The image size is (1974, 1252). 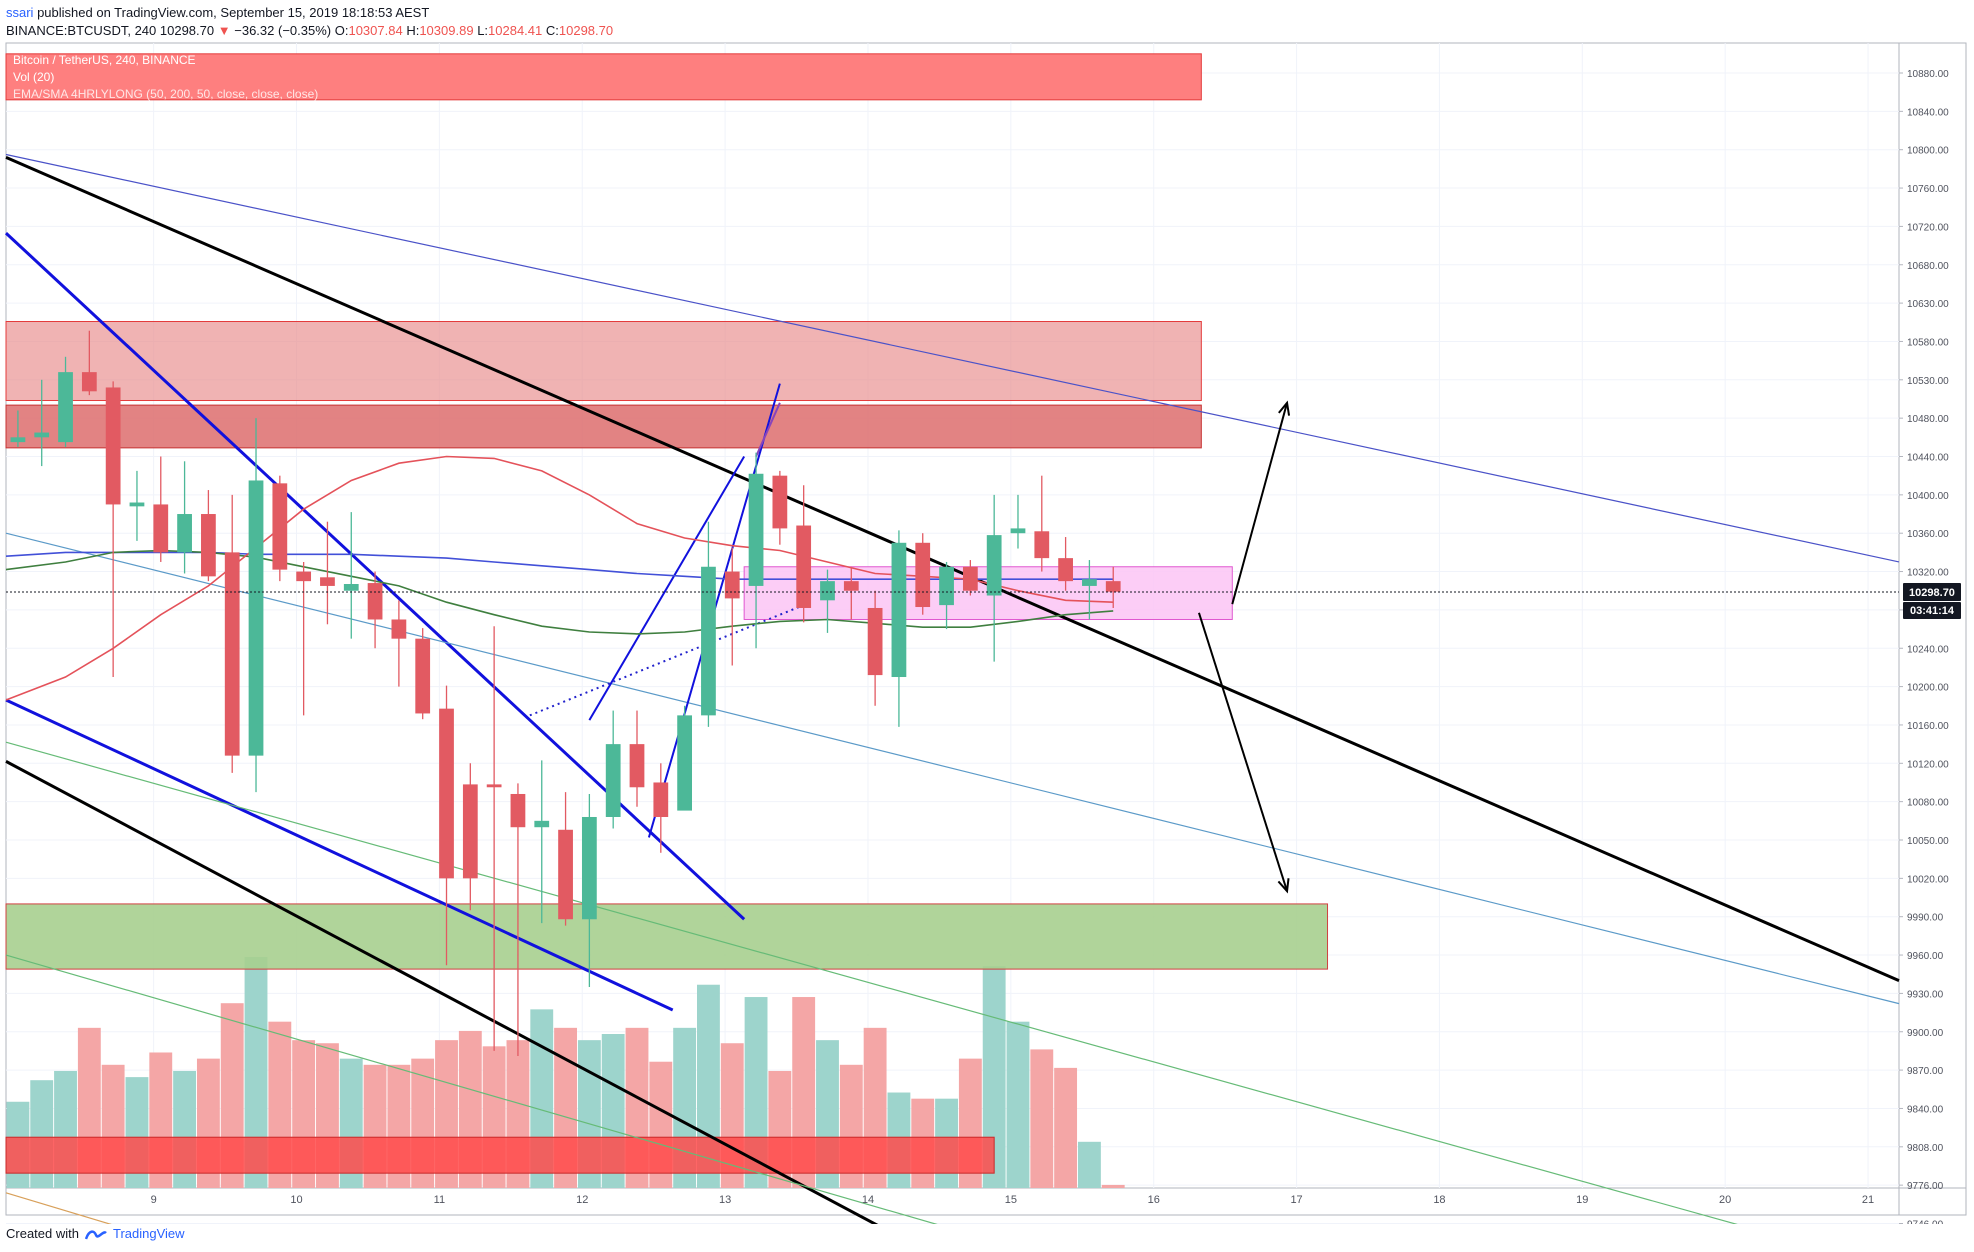 What do you see at coordinates (1154, 1200) in the screenshot?
I see `time-tick-label: 16` at bounding box center [1154, 1200].